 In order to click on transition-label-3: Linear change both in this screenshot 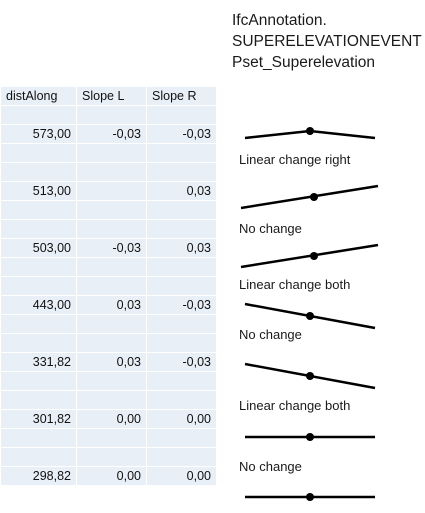, I will do `click(295, 284)`.